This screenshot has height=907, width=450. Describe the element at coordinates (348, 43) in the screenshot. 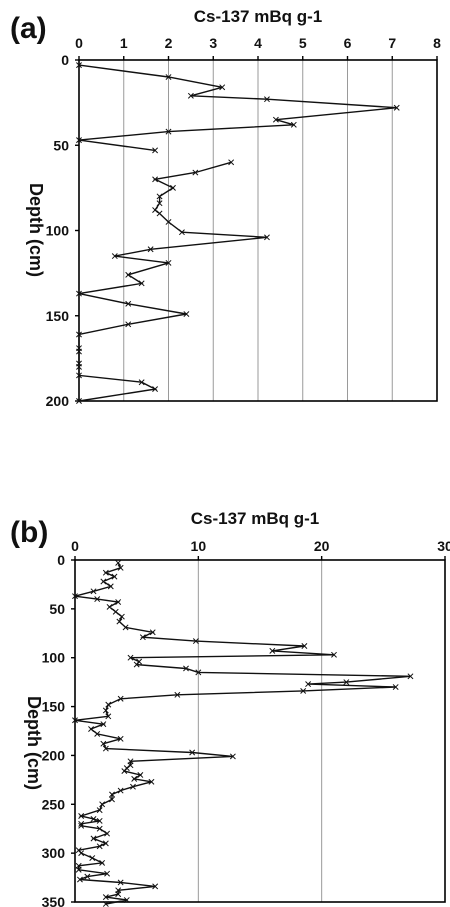

I see `x-tick-label: 6` at that location.